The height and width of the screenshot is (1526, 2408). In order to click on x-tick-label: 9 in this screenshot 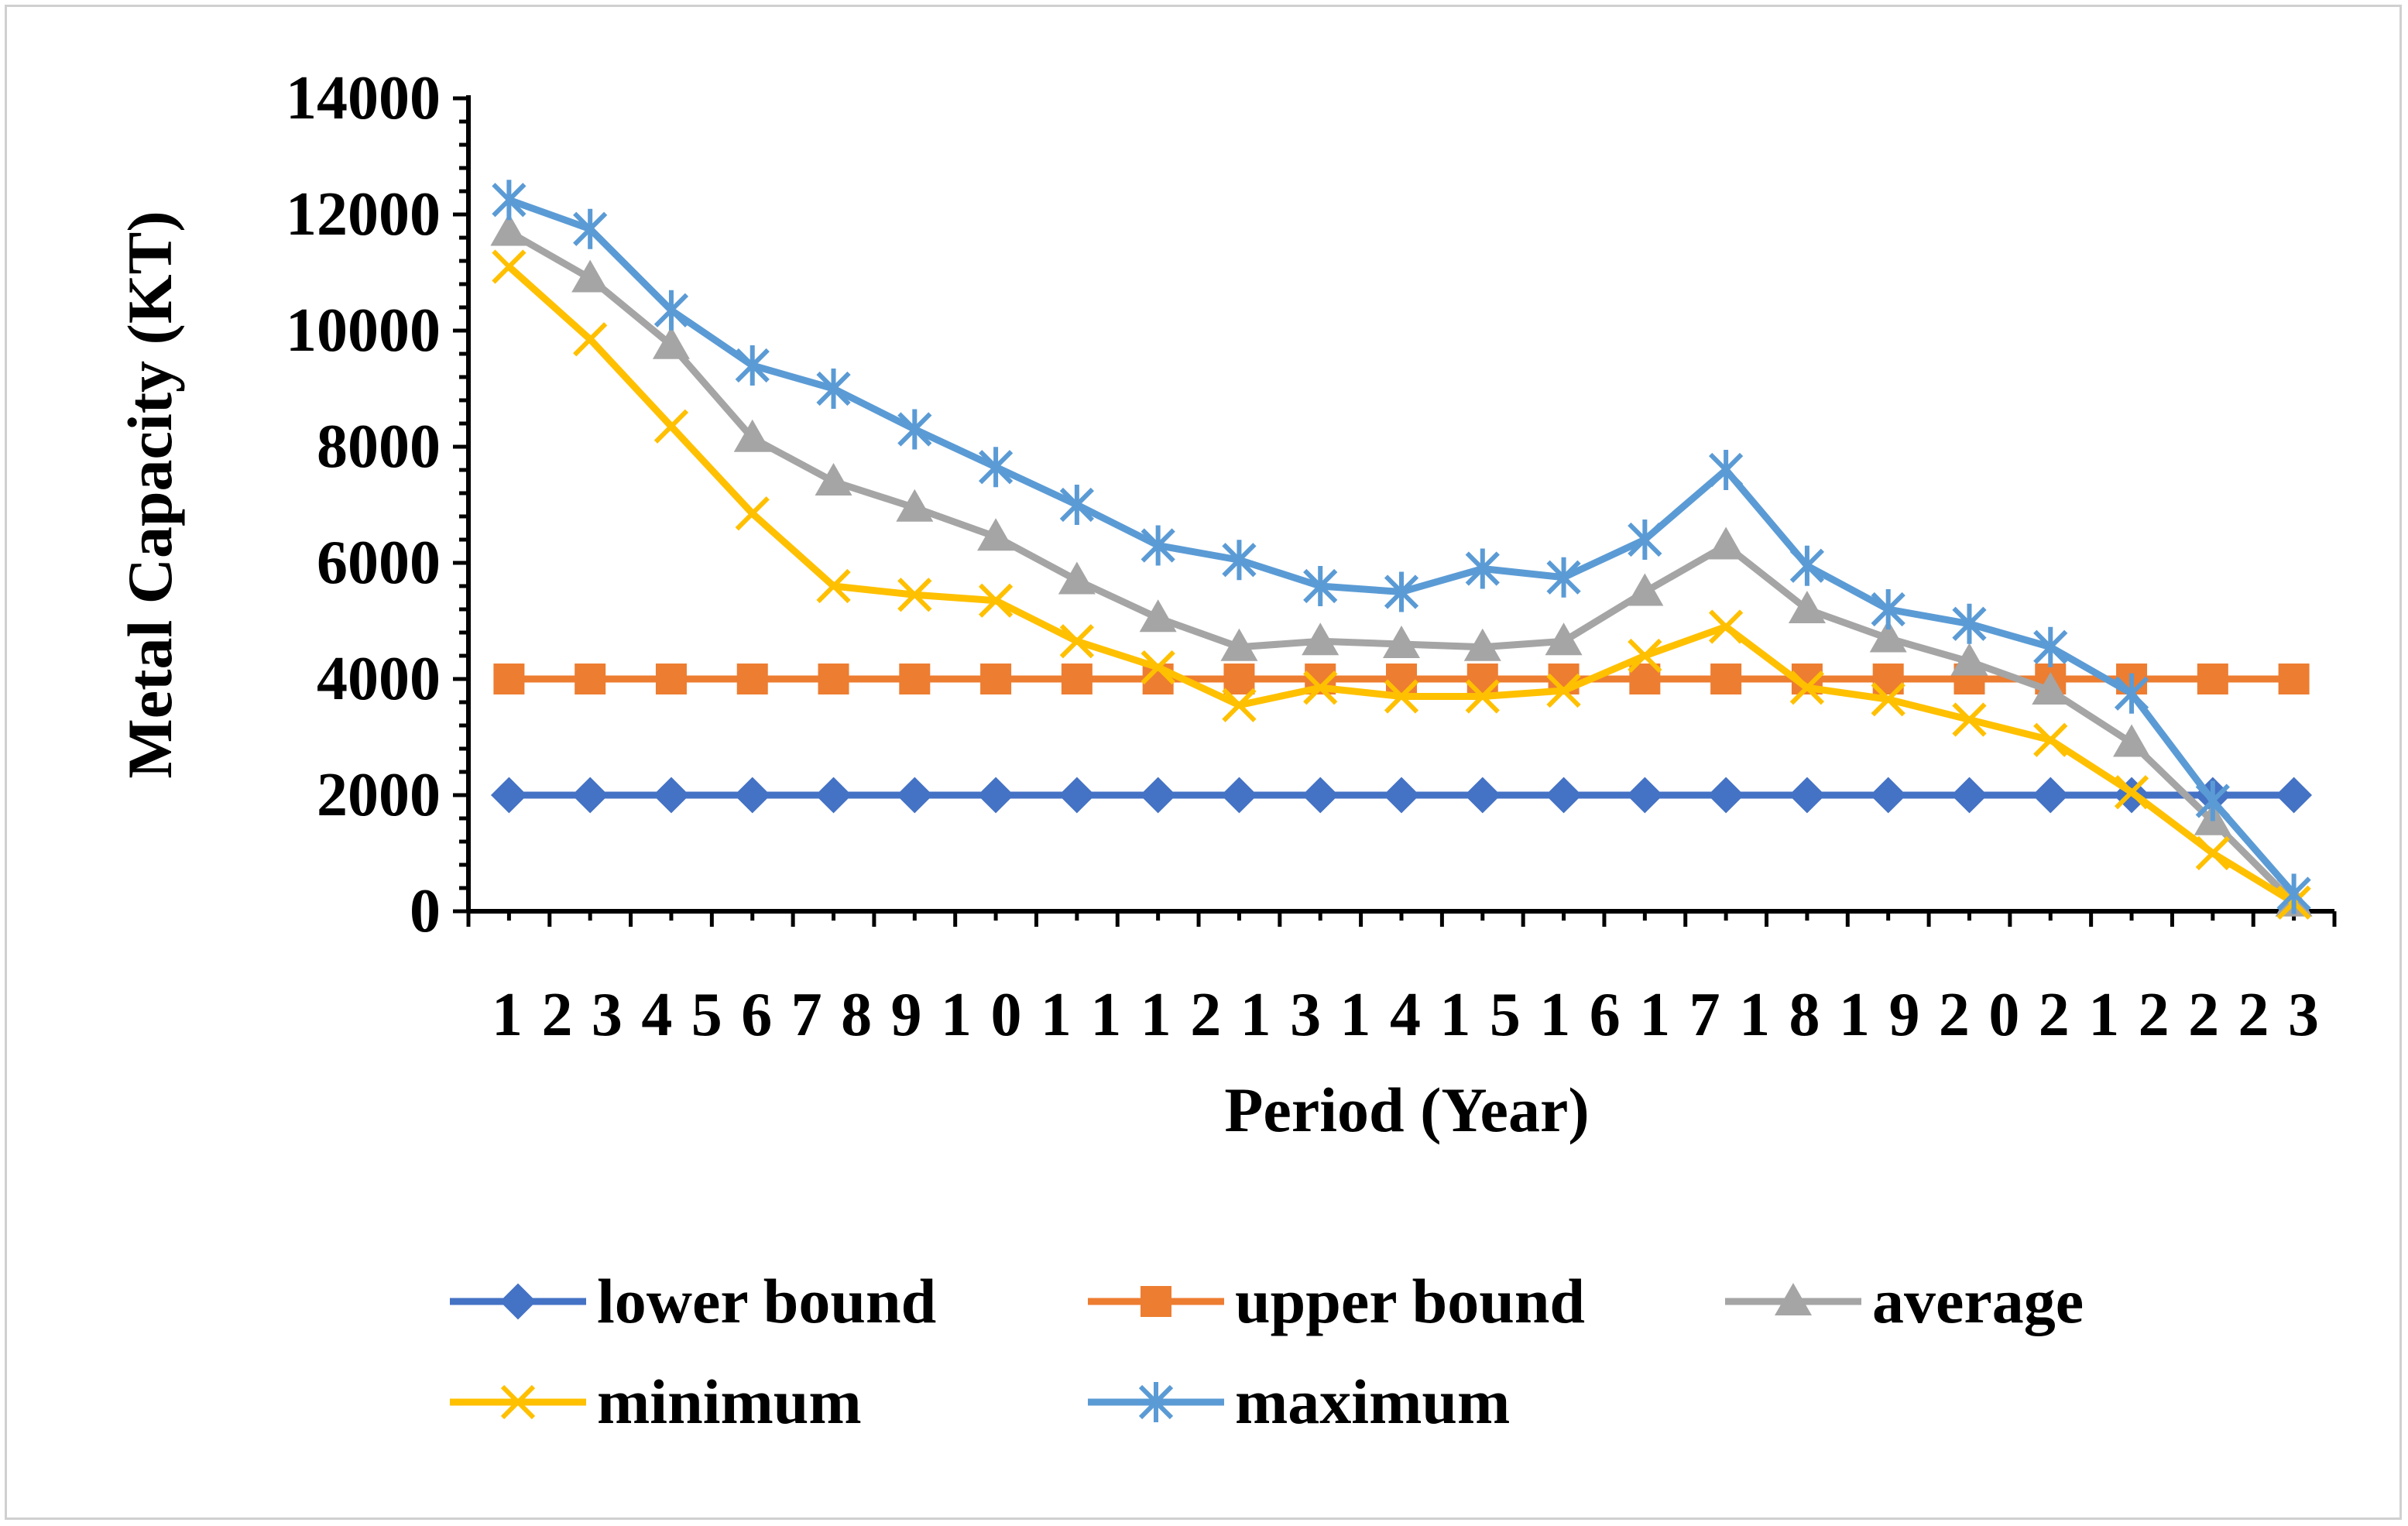, I will do `click(907, 1015)`.